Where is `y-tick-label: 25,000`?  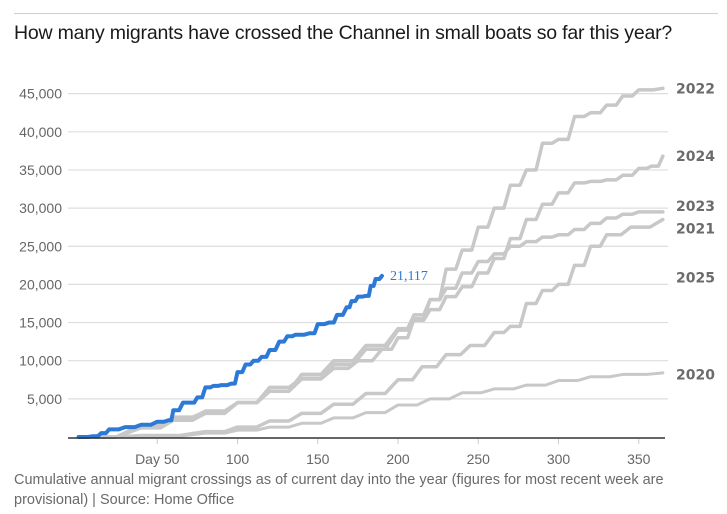
y-tick-label: 25,000 is located at coordinates (40, 246).